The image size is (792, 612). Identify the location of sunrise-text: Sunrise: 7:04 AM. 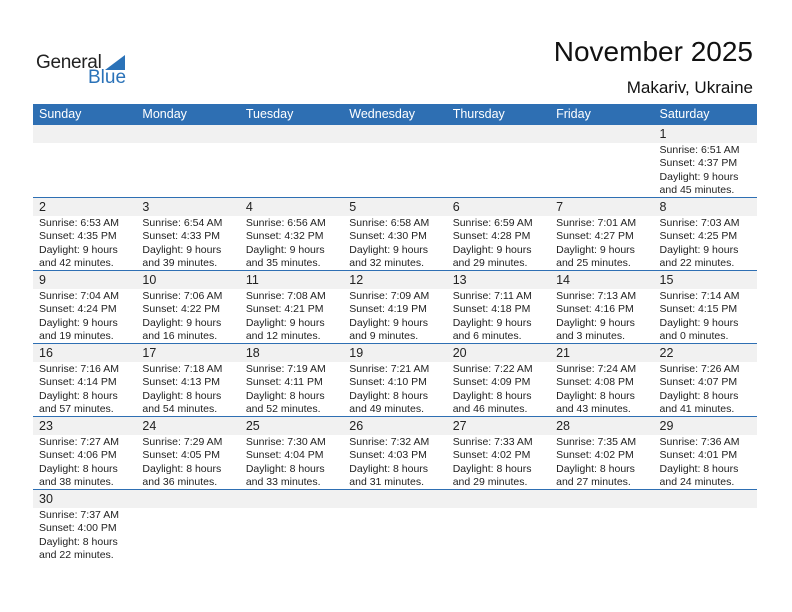
(79, 296).